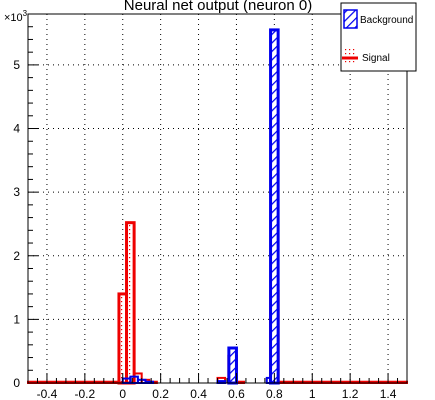 The width and height of the screenshot is (435, 400). I want to click on x-tick-label: 1.2, so click(350, 393).